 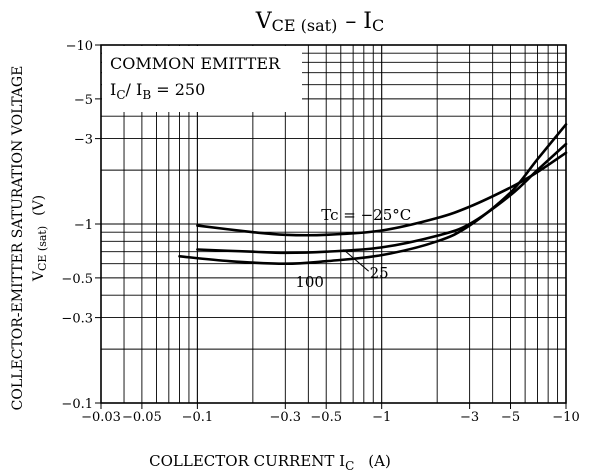 I want to click on y-tick-label: −0.3, so click(x=77, y=319).